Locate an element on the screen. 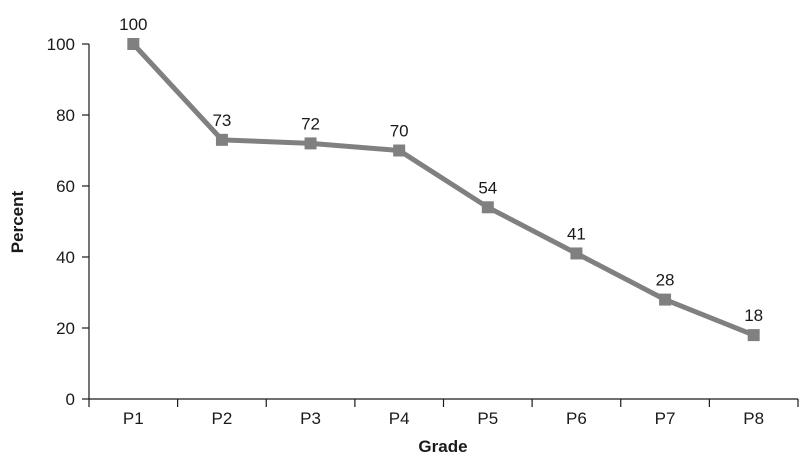 This screenshot has width=801, height=458. data-label: 18 is located at coordinates (753, 315).